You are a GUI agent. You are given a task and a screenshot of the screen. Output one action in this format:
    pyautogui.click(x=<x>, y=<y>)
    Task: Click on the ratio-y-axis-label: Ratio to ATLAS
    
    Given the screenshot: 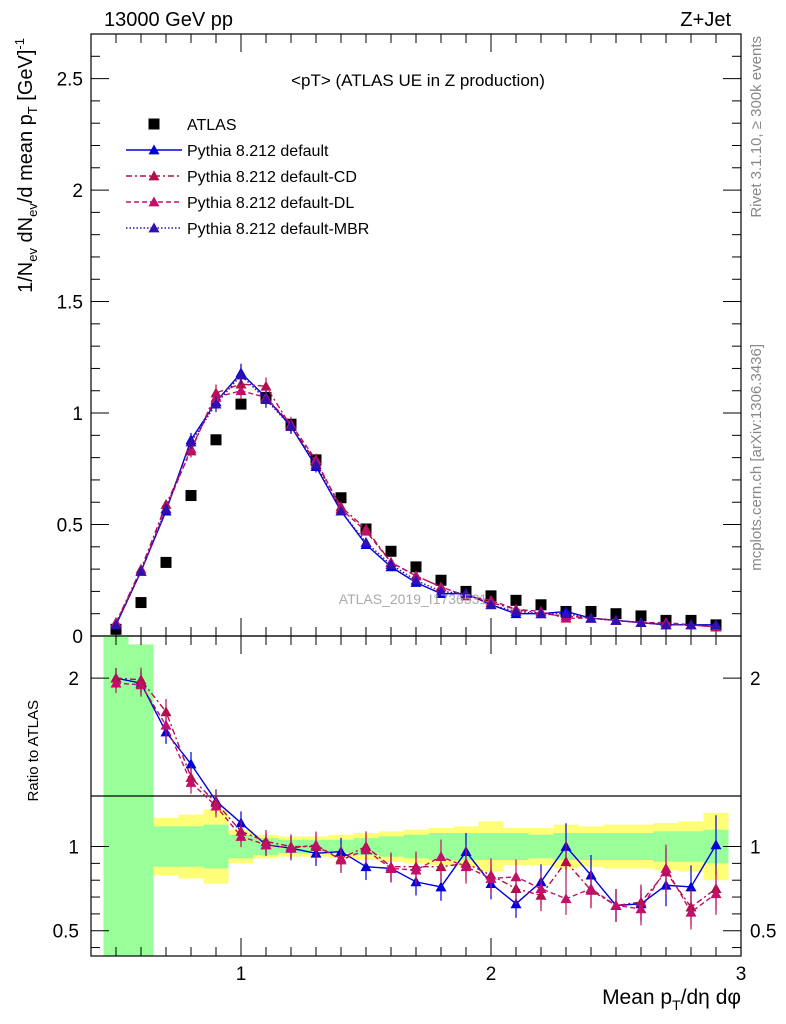 What is the action you would take?
    pyautogui.click(x=33, y=750)
    